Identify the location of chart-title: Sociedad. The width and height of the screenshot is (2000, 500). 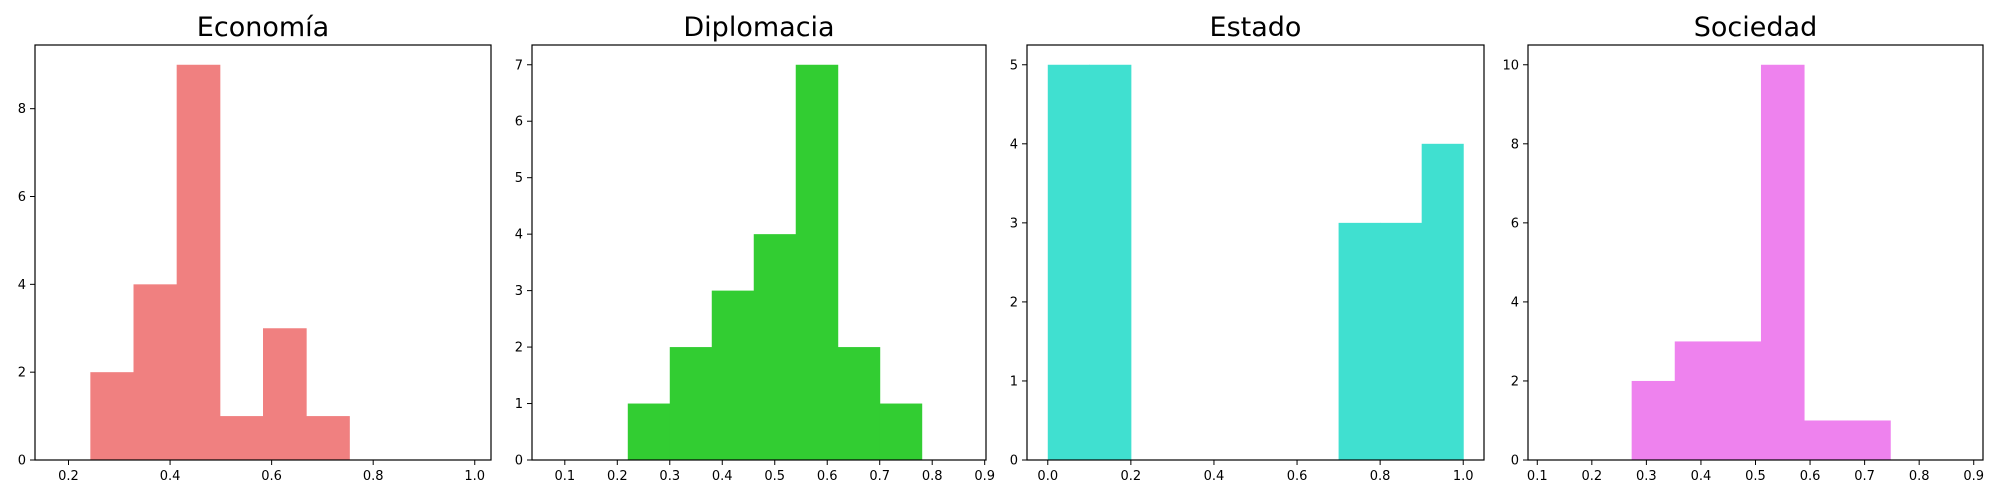
(1755, 27).